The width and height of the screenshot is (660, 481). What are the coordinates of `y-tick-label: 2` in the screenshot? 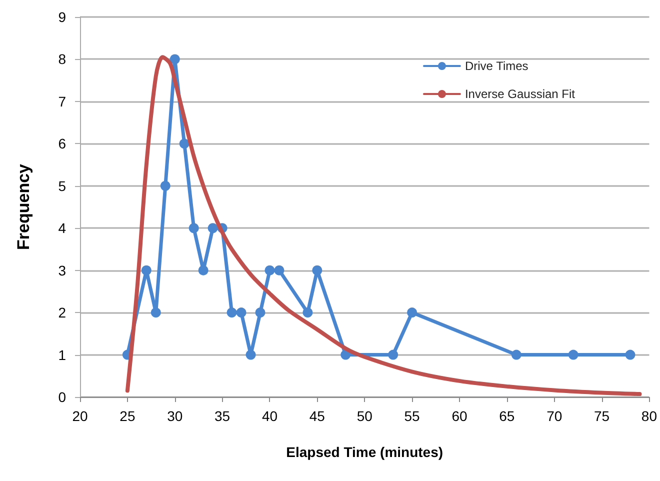 It's located at (62, 312).